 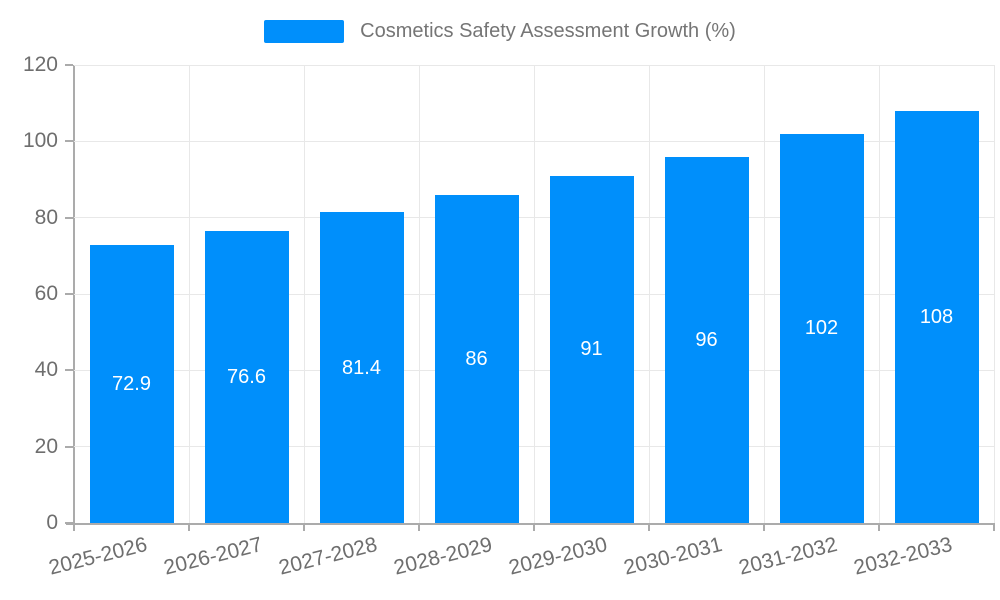 I want to click on bar-value-label: 86, so click(x=476, y=358).